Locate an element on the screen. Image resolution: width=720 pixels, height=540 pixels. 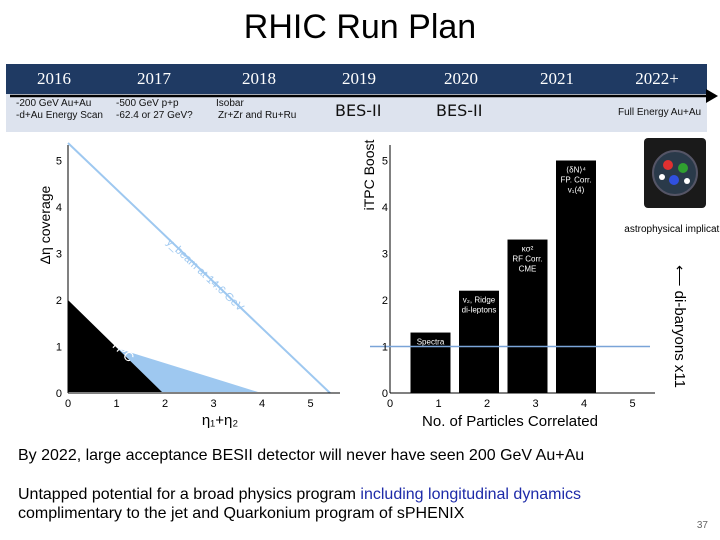
left-xtick-label: 3 is located at coordinates (213, 404).